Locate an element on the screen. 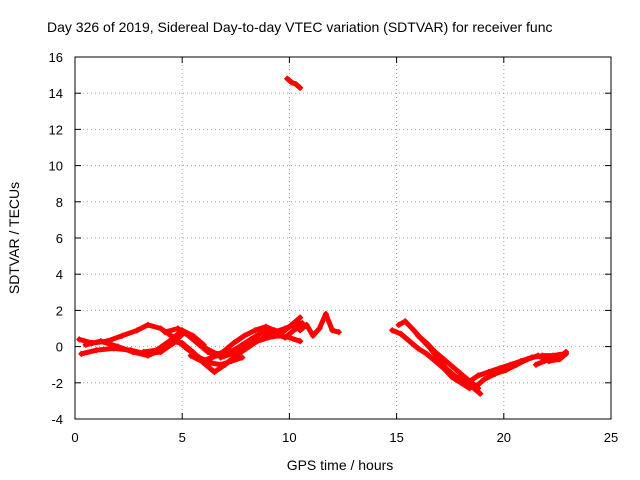 The width and height of the screenshot is (640, 480). y-tick-label: 8 is located at coordinates (59, 202).